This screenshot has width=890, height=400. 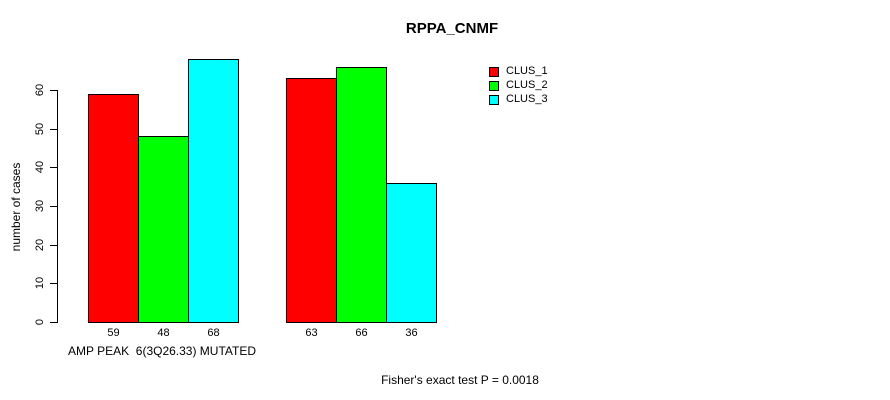 I want to click on legend-item-clus_2: CLUS_2, so click(x=518, y=85).